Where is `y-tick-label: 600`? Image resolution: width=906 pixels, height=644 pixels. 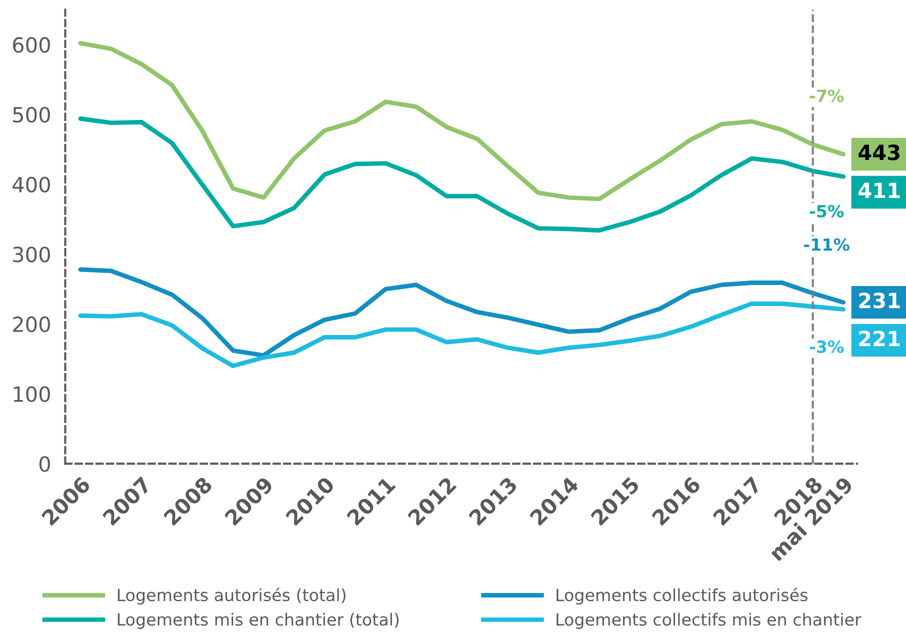 y-tick-label: 600 is located at coordinates (31, 45).